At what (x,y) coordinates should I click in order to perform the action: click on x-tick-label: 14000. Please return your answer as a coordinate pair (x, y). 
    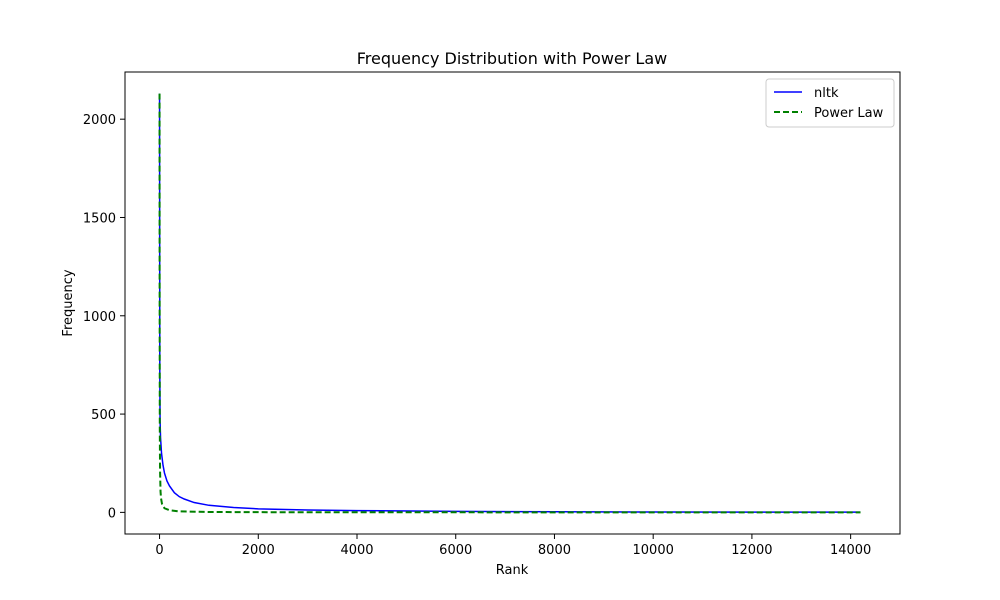
    Looking at the image, I should click on (850, 550).